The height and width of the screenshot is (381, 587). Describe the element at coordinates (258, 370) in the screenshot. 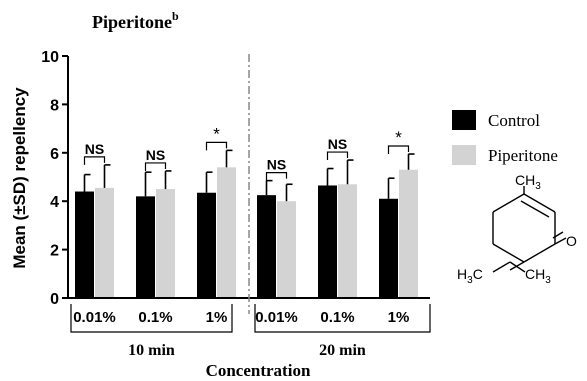

I see `x-axis-label: Concentration` at that location.